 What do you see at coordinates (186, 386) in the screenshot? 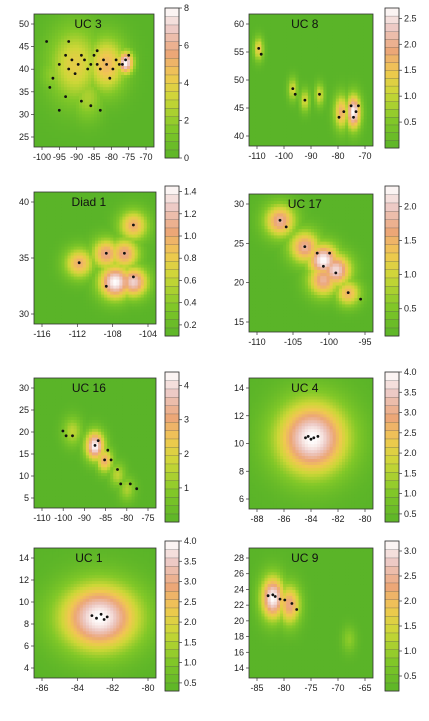
I see `colorbar-tick-label: 4` at bounding box center [186, 386].